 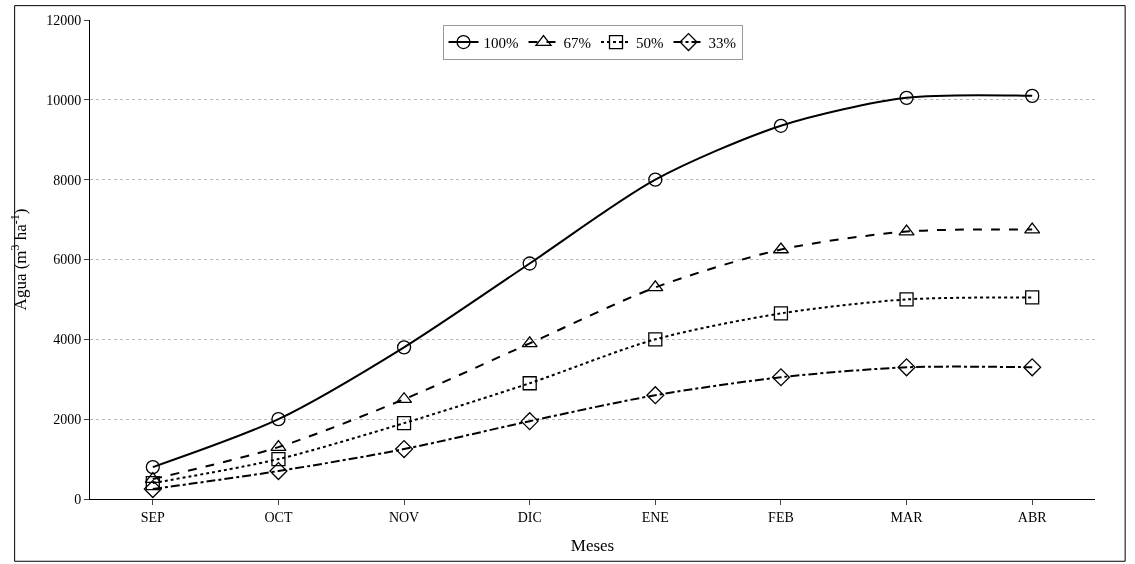 I want to click on x-tick-label: DIC, so click(x=529, y=517).